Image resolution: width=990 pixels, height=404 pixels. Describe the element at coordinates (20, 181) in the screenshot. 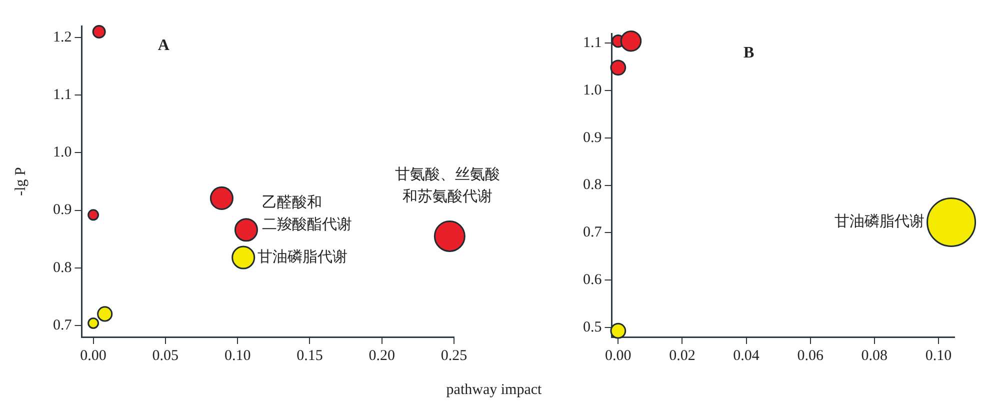

I see `y-axis-title: -lg P` at that location.